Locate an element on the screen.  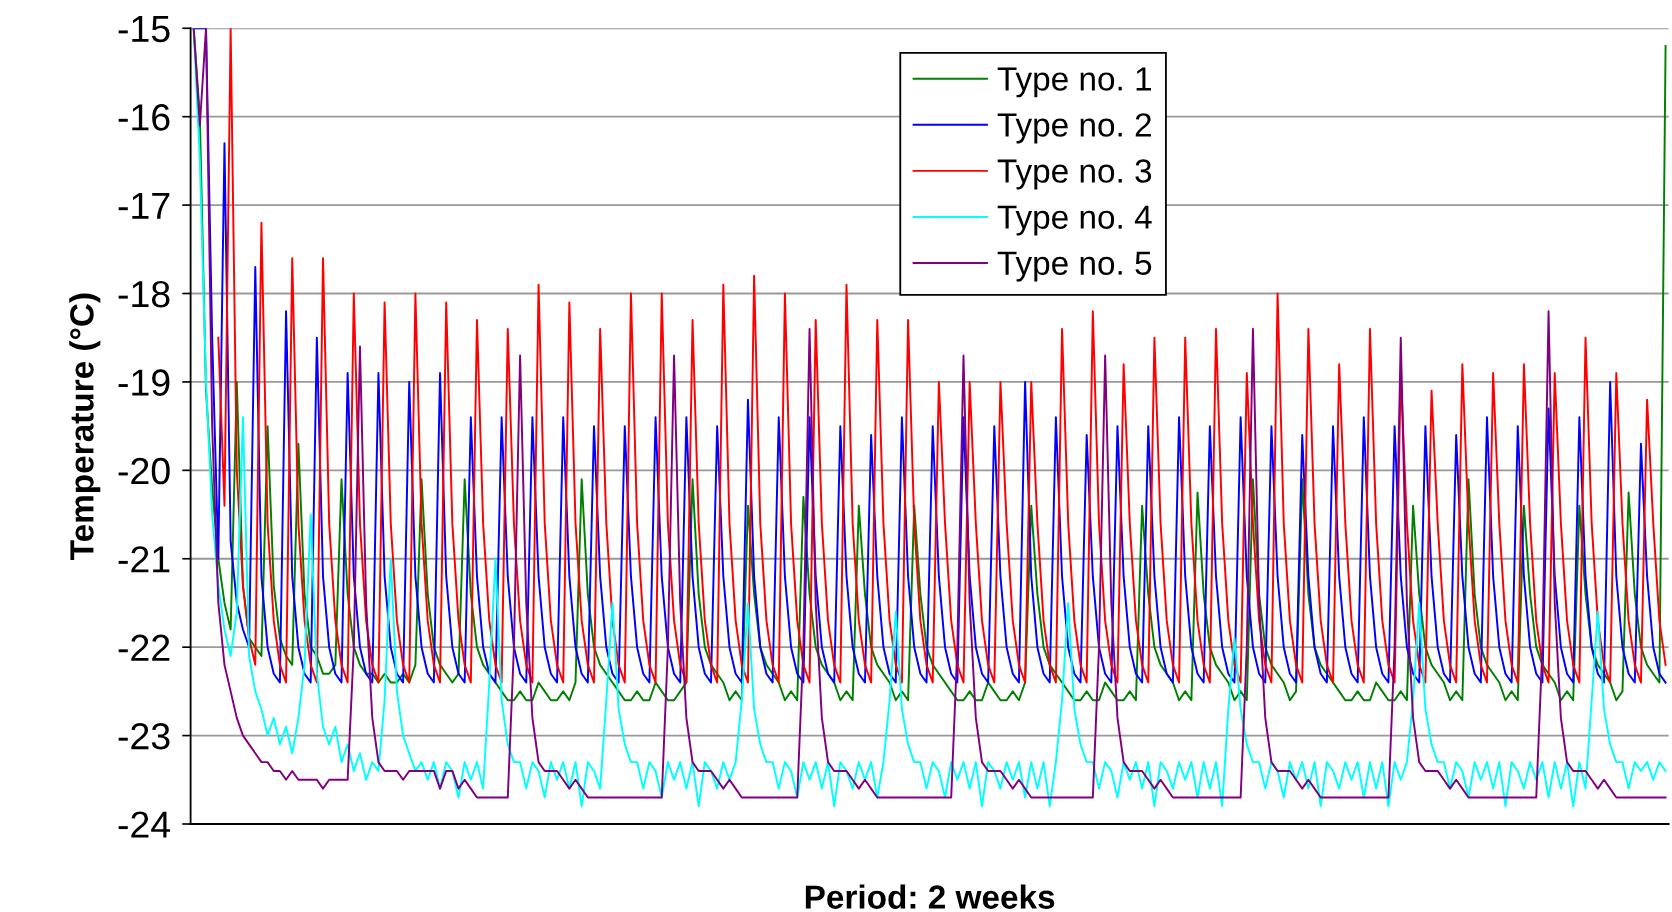
legend-label: Type no. 4 is located at coordinates (1074, 220).